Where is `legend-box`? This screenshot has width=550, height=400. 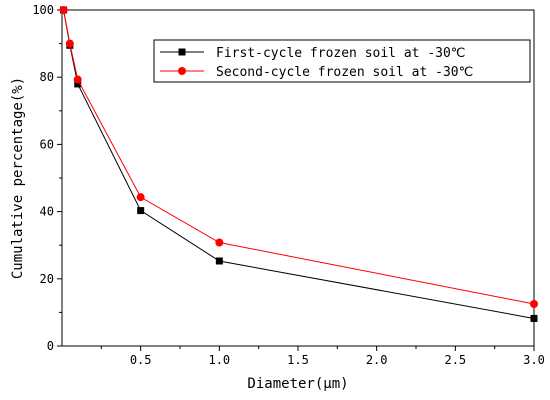
legend-box is located at coordinates (342, 61).